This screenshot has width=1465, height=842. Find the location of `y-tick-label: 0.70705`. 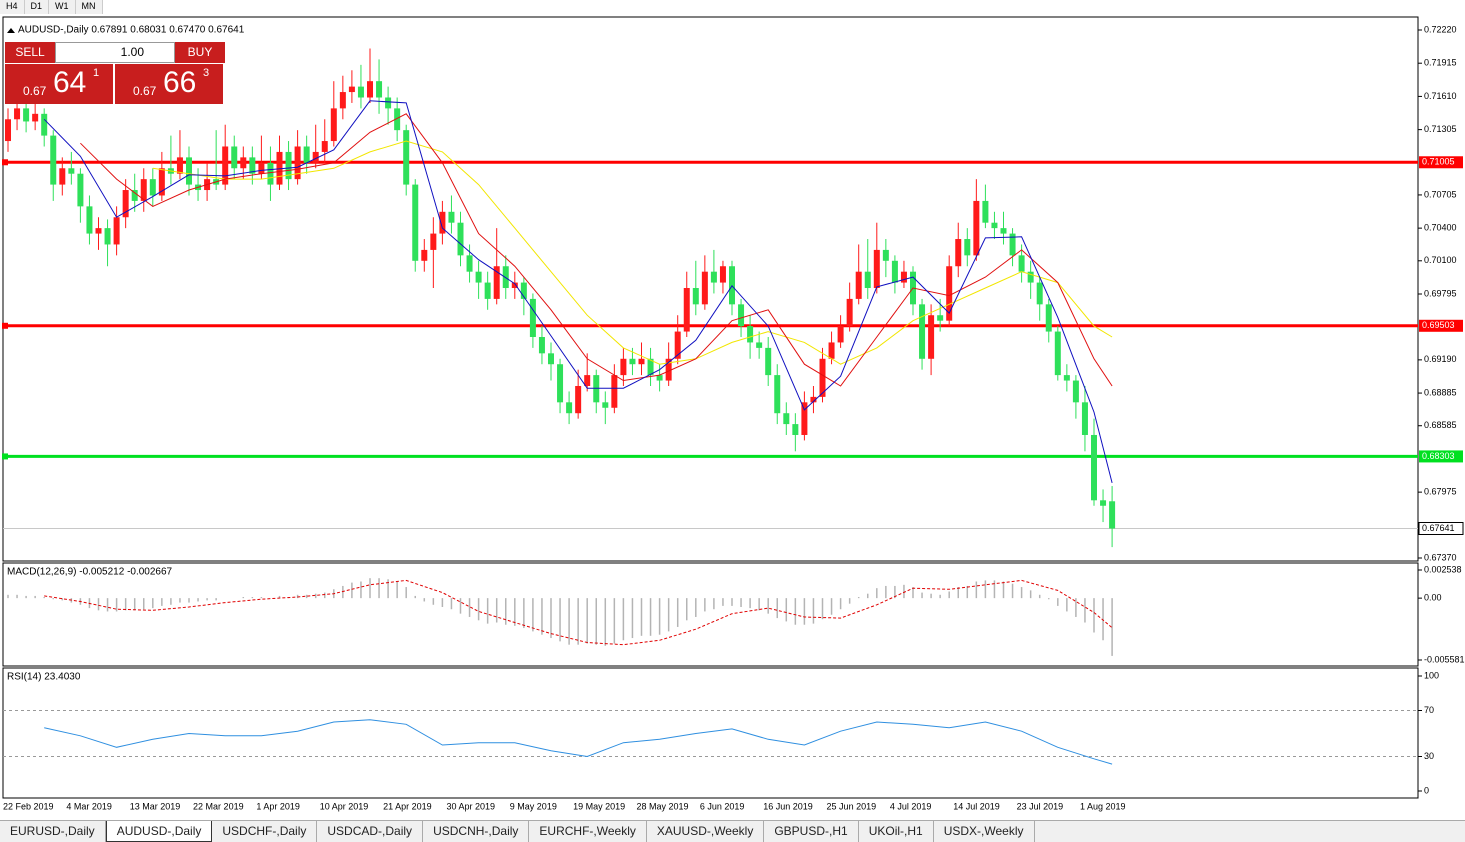

y-tick-label: 0.70705 is located at coordinates (1440, 194).